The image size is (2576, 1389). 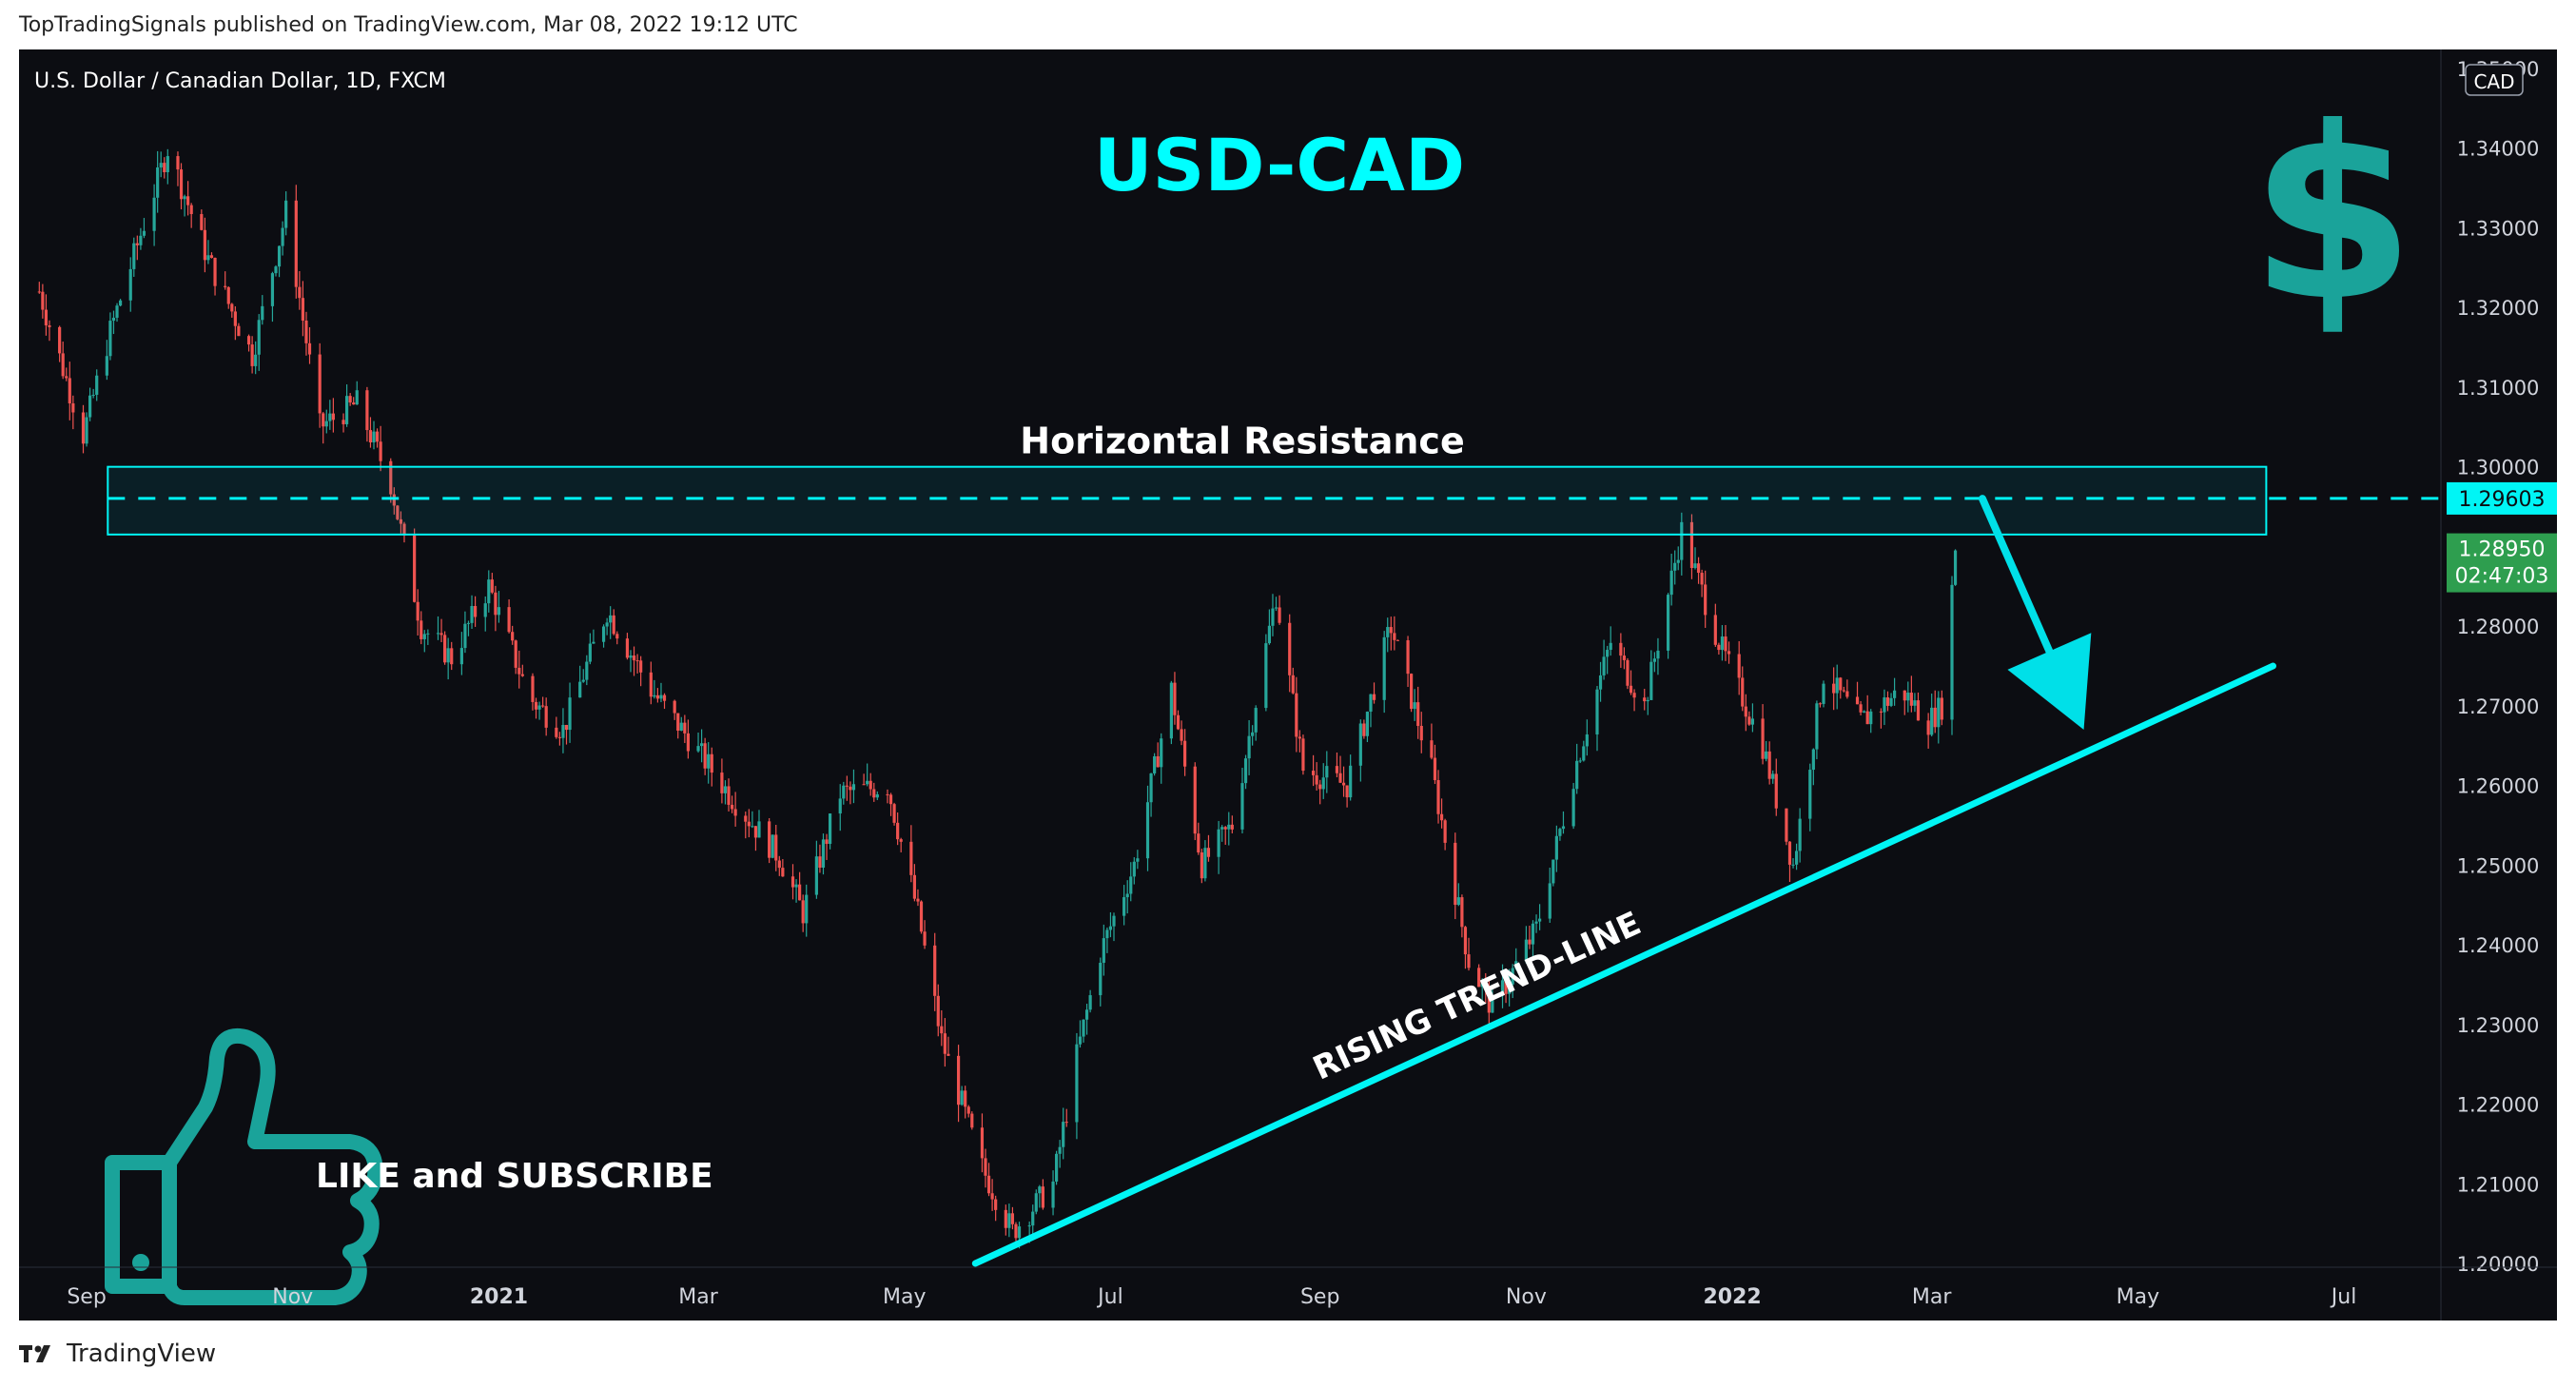 What do you see at coordinates (514, 1176) in the screenshot?
I see `cta-label: LIKE and SUBSCRIBE` at bounding box center [514, 1176].